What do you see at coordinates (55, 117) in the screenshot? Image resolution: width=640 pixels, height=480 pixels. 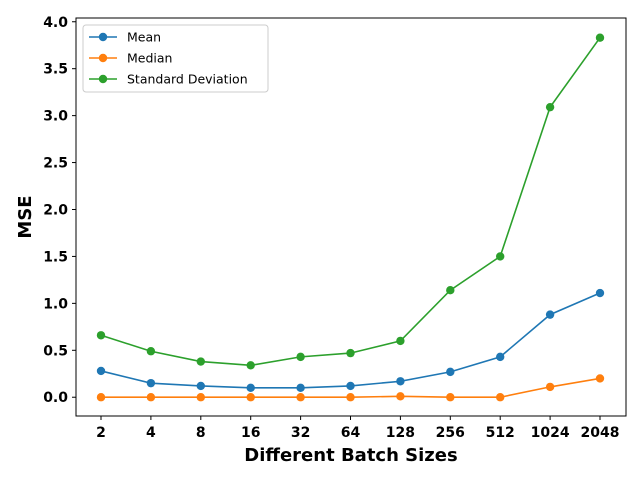 I see `y-tick-label: 3.0` at bounding box center [55, 117].